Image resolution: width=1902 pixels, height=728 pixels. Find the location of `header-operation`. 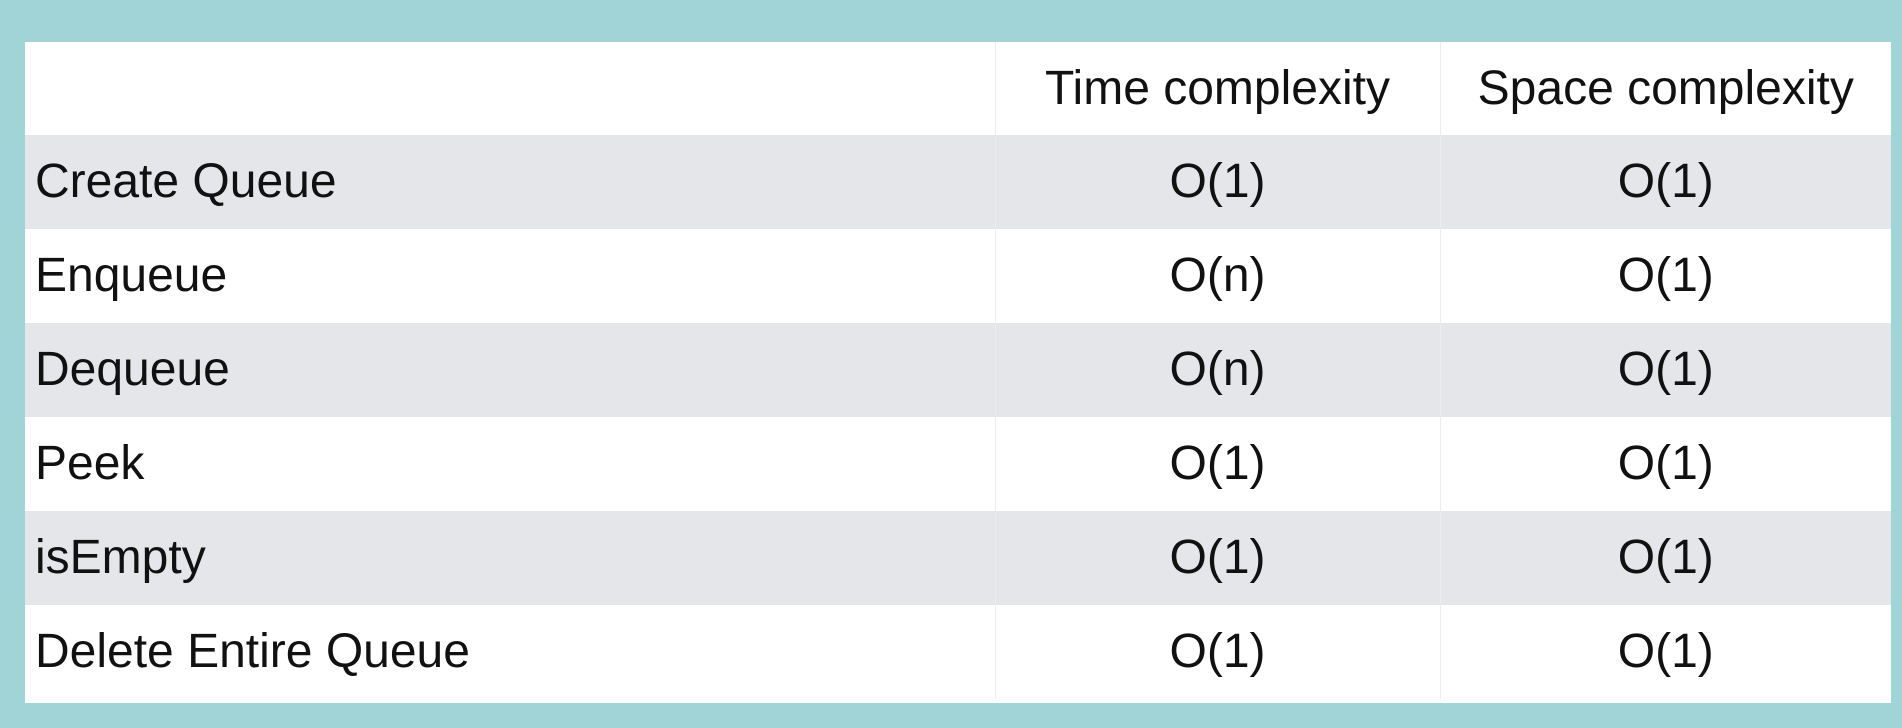

header-operation is located at coordinates (510, 88).